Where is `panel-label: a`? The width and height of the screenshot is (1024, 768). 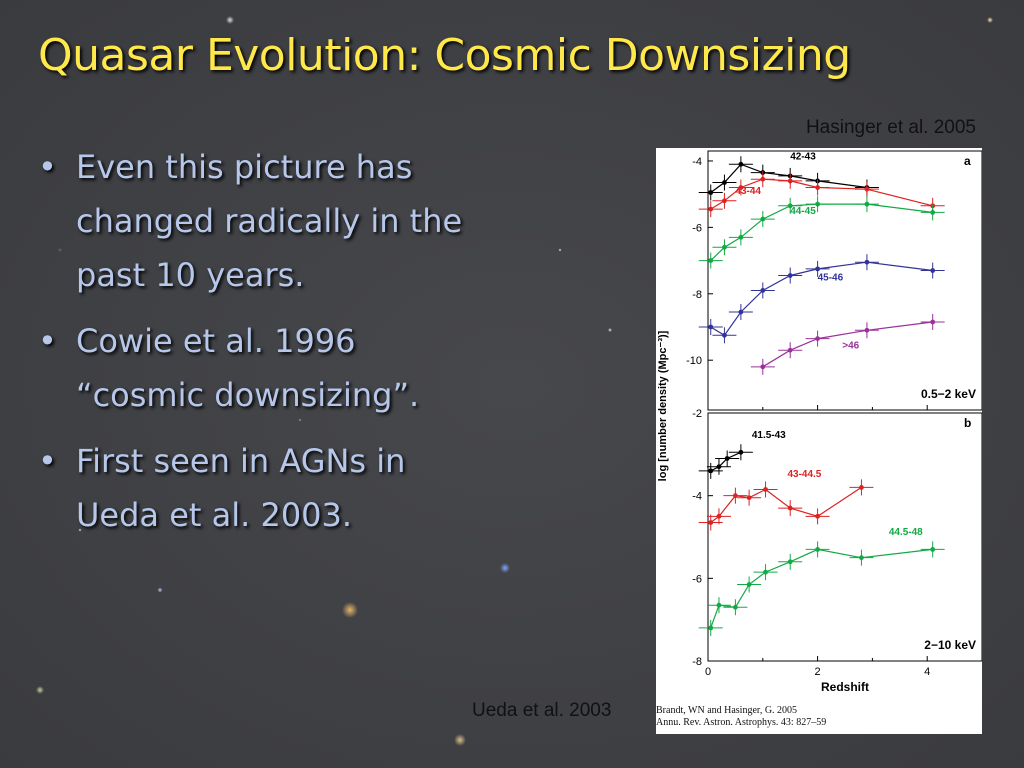 panel-label: a is located at coordinates (967, 161).